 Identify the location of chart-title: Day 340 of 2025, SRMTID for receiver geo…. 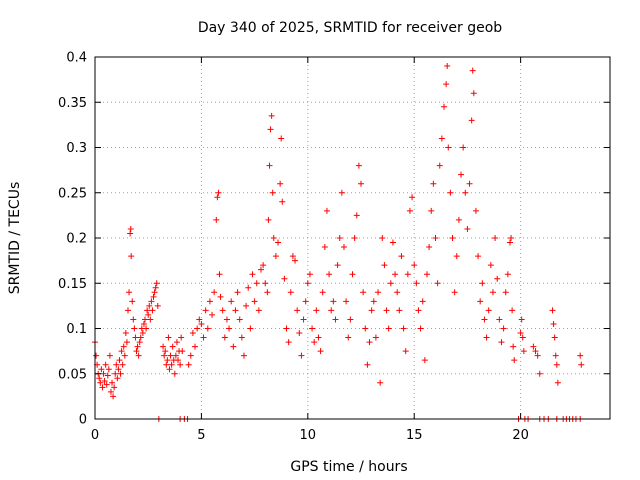
(350, 28).